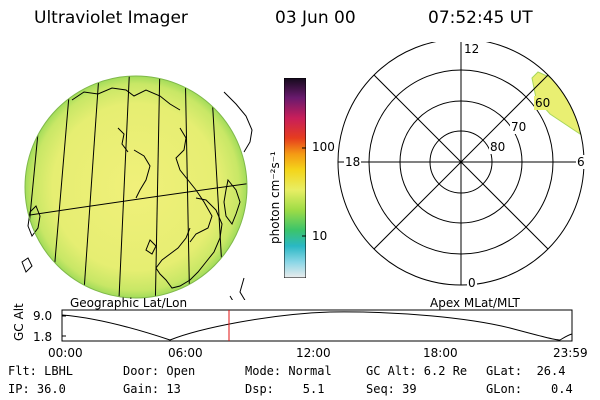 This screenshot has width=600, height=400. I want to click on altitude-plot, so click(317, 325).